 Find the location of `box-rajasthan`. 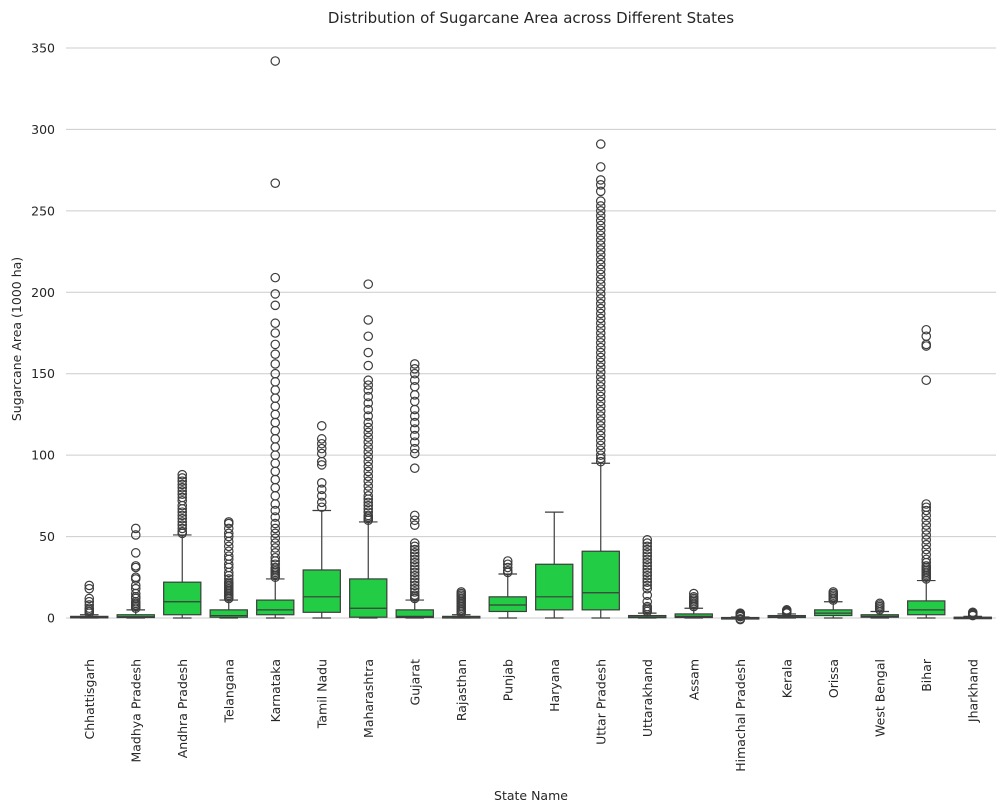

box-rajasthan is located at coordinates (461, 603).